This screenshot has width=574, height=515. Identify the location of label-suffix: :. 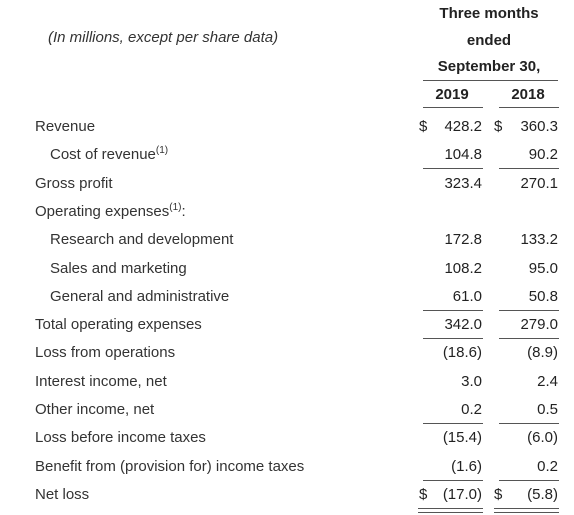
(183, 211).